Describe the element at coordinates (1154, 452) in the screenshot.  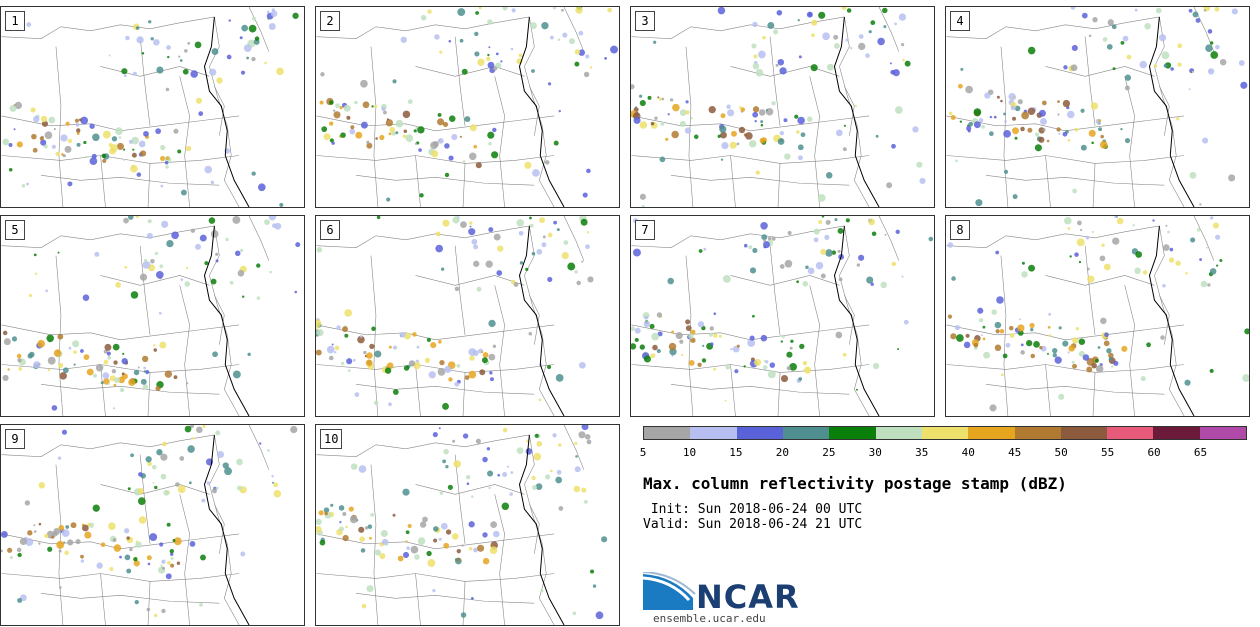
I see `colorbar-tick: 60` at that location.